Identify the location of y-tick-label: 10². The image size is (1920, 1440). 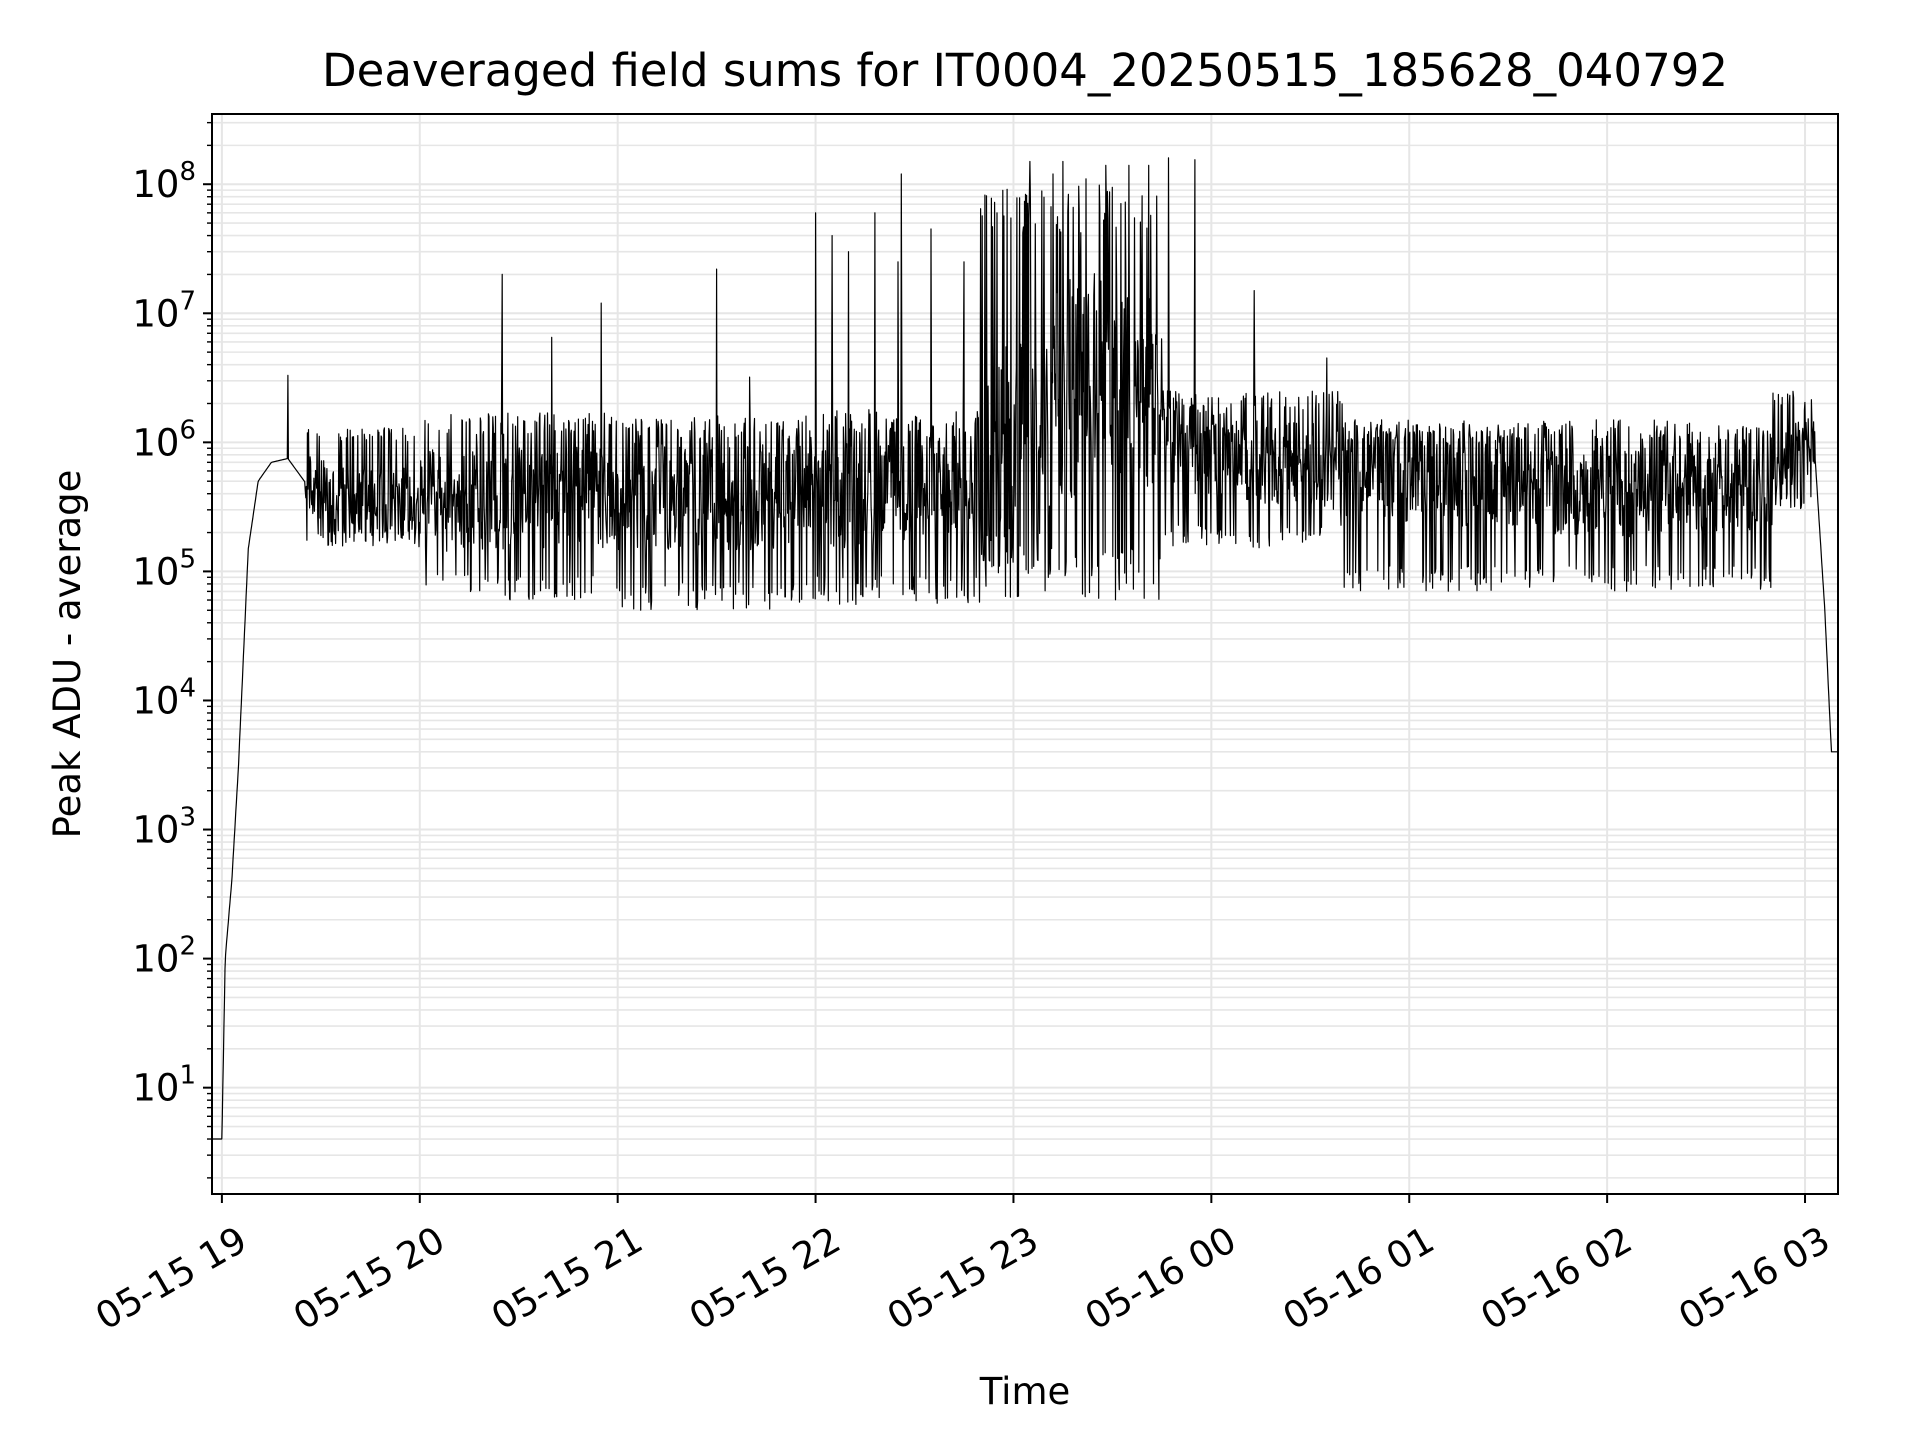
(164, 956).